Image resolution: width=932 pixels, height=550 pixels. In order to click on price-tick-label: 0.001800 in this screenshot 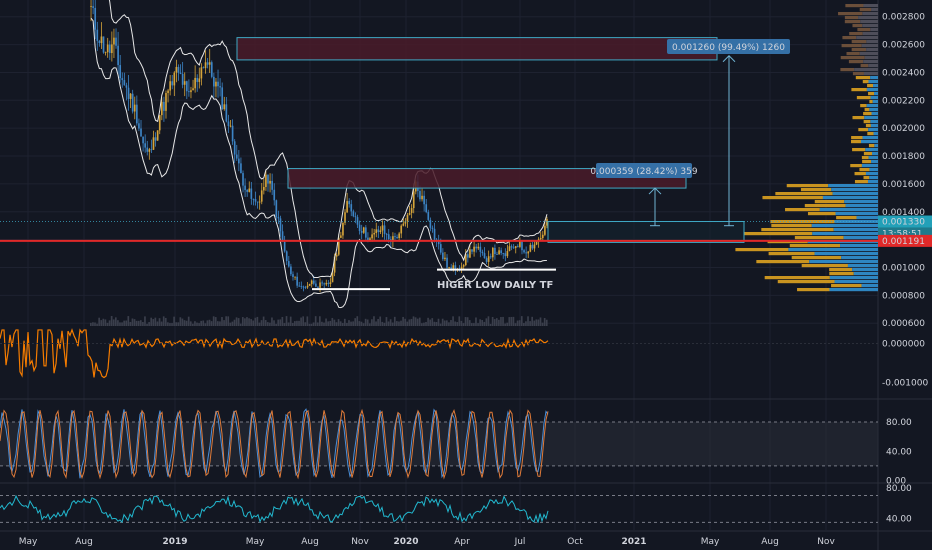, I will do `click(903, 157)`.